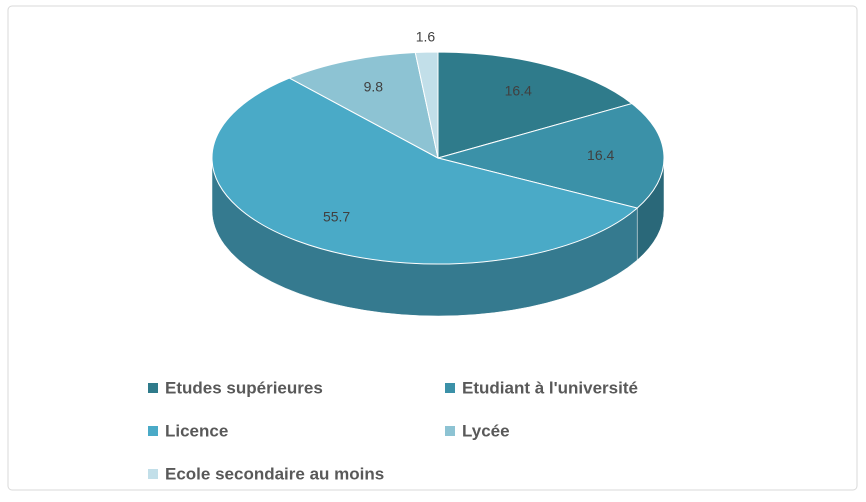 Image resolution: width=866 pixels, height=502 pixels. What do you see at coordinates (244, 387) in the screenshot?
I see `legend-label: Etudes supérieures` at bounding box center [244, 387].